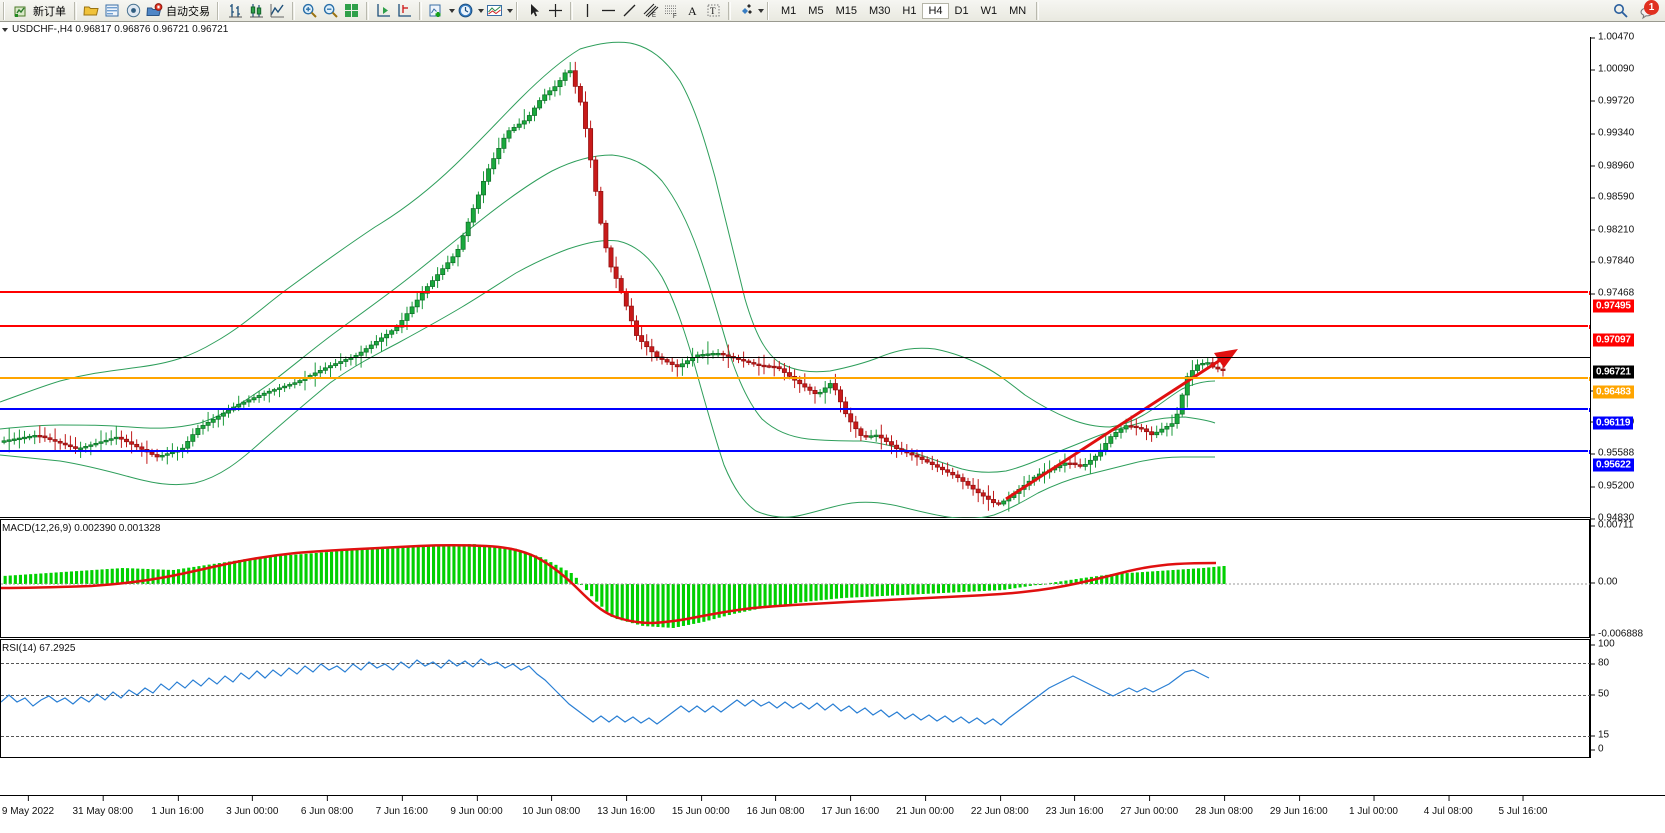 The height and width of the screenshot is (833, 1665). I want to click on price-label-support-upper: 0.96119, so click(1613, 423).